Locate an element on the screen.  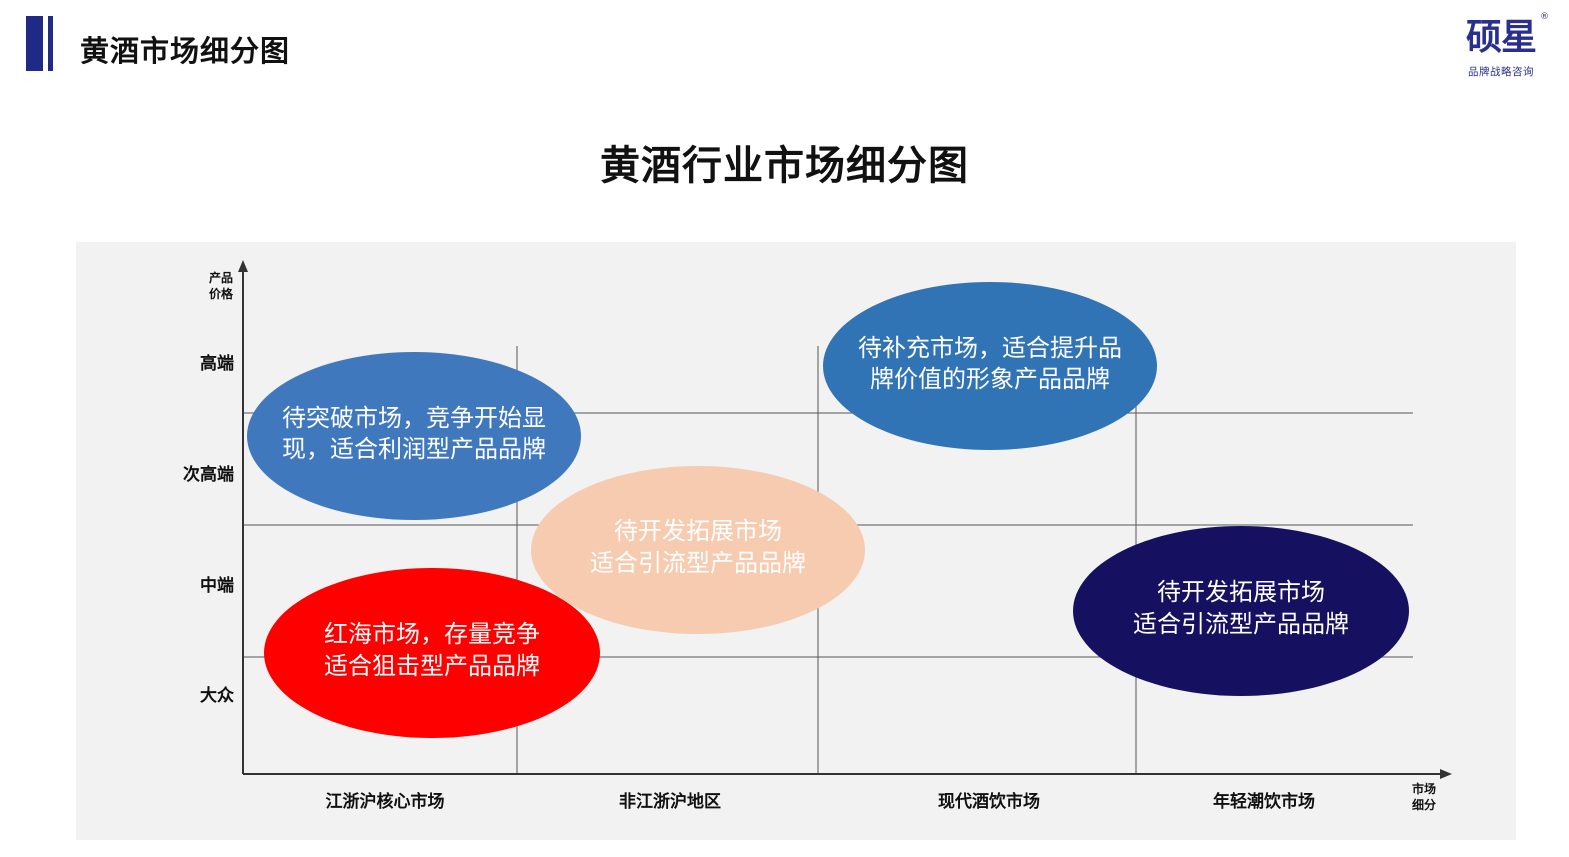
brand-logo: 硕星 ® 品牌战略咨询 is located at coordinates (1508, 46).